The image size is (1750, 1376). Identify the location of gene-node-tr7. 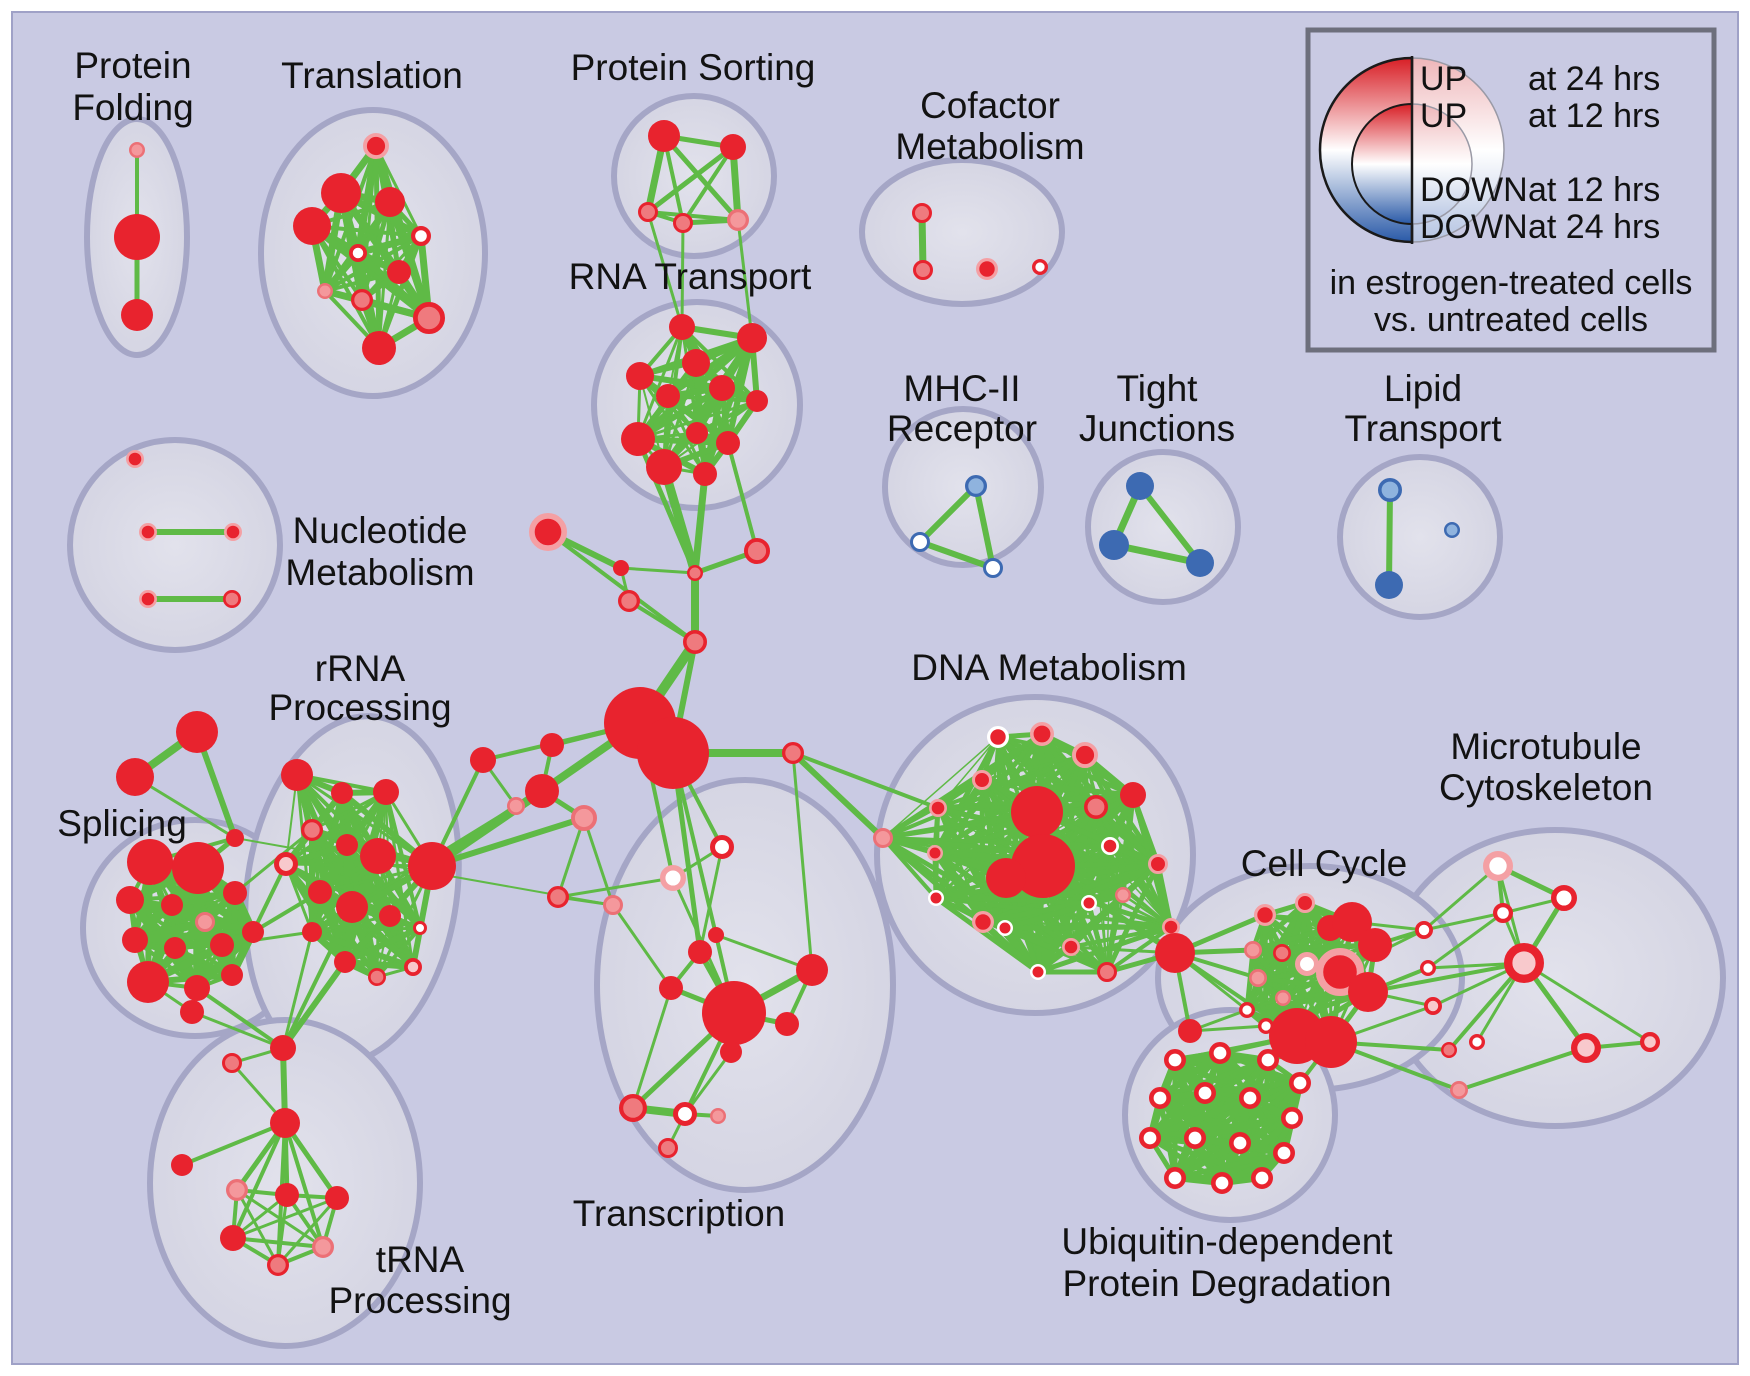
(233, 1238).